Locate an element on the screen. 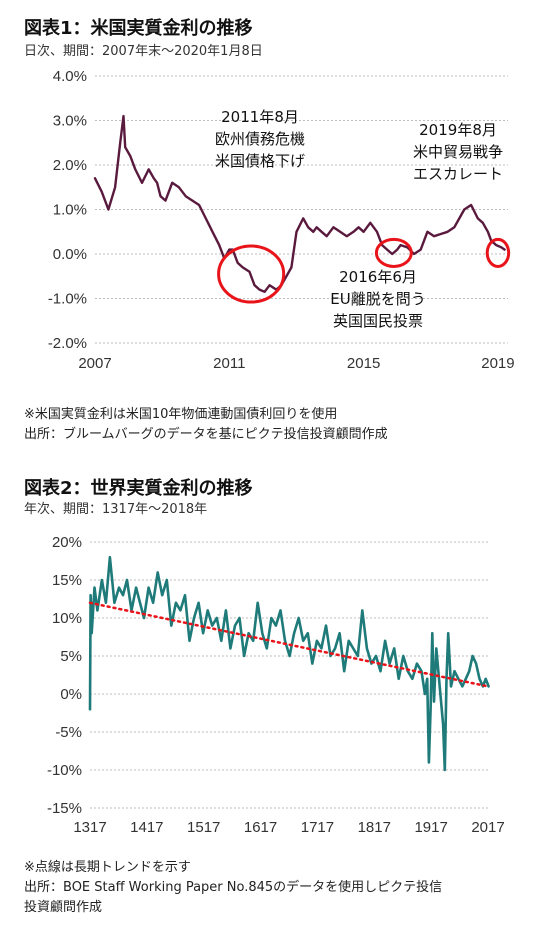 This screenshot has width=550, height=928. annotation-text: EU離脱を問う is located at coordinates (377, 299).